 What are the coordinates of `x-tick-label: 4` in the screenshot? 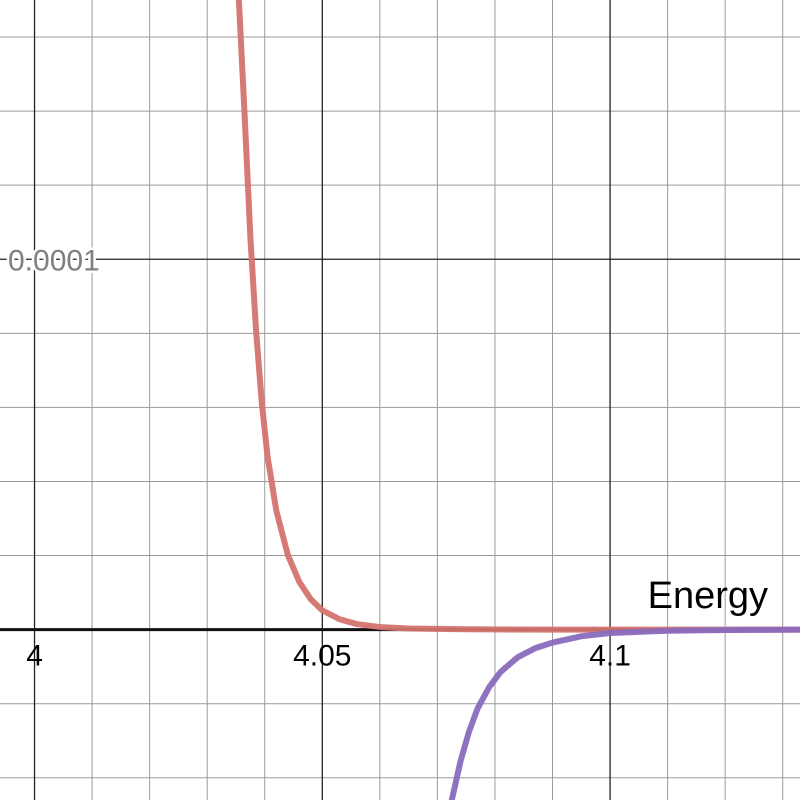 It's located at (34, 656).